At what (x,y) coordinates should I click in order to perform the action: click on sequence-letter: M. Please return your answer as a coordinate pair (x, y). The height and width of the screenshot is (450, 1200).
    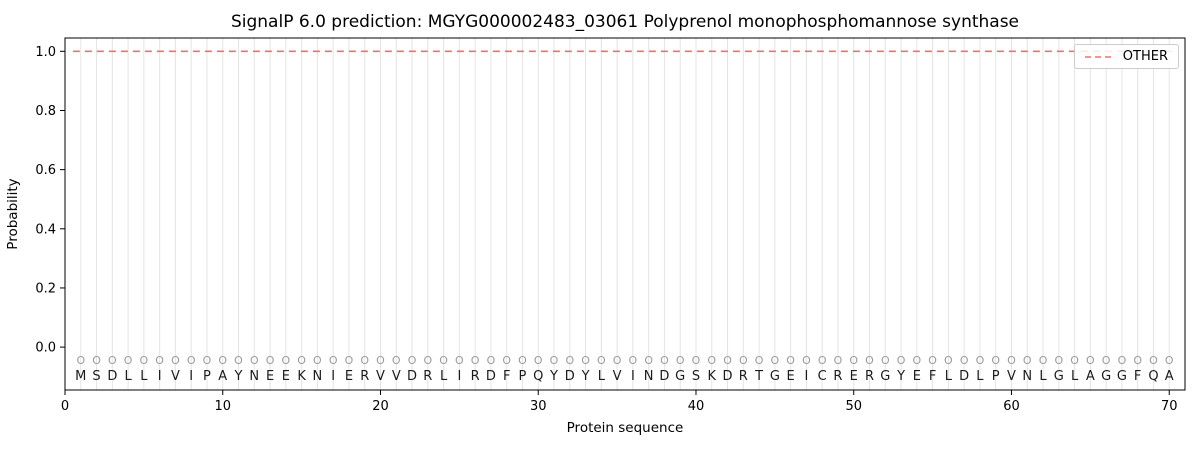
    Looking at the image, I should click on (80, 376).